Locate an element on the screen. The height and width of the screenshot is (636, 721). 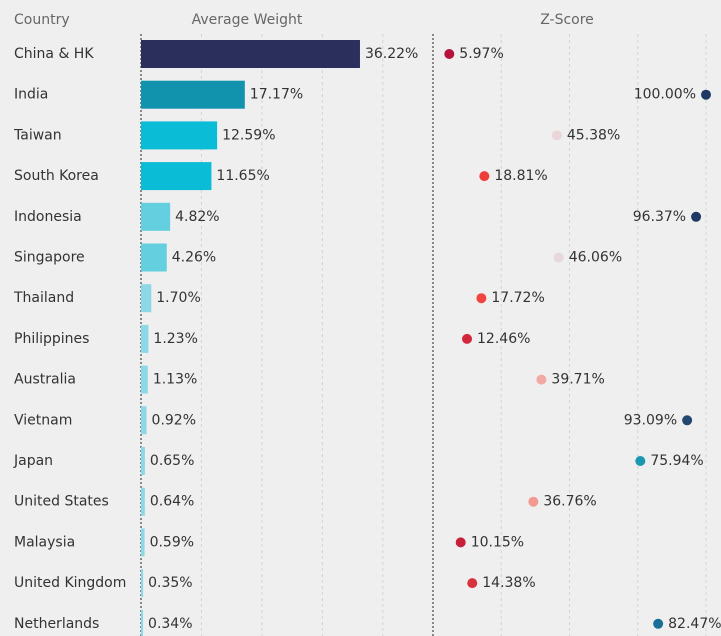
value-label: 100.00% is located at coordinates (665, 95).